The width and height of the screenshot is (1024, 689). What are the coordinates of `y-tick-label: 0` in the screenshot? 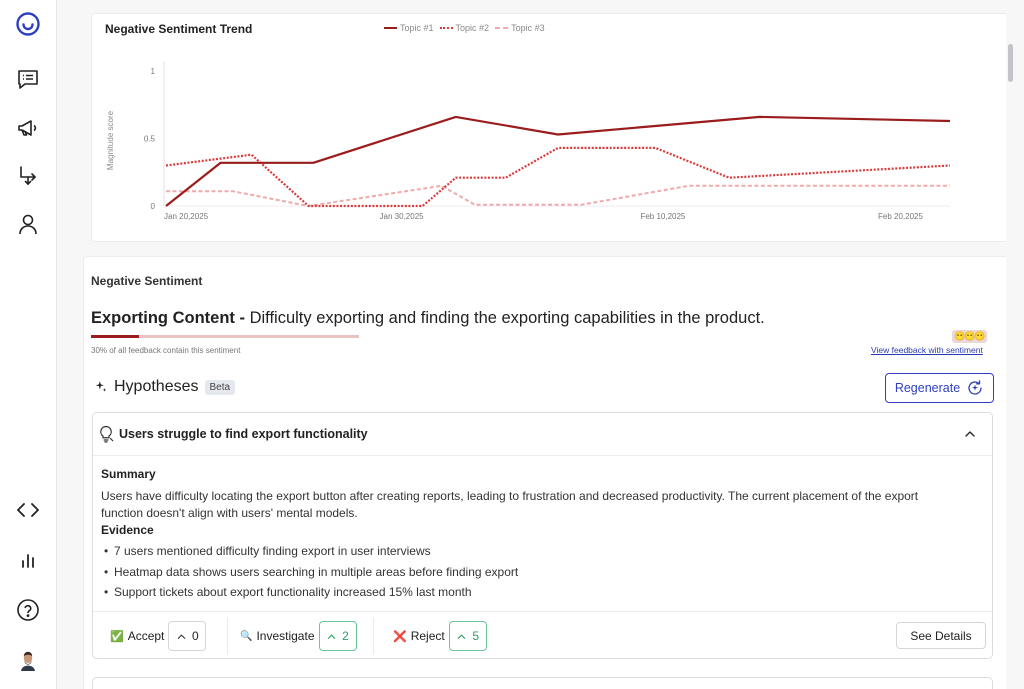 It's located at (153, 206).